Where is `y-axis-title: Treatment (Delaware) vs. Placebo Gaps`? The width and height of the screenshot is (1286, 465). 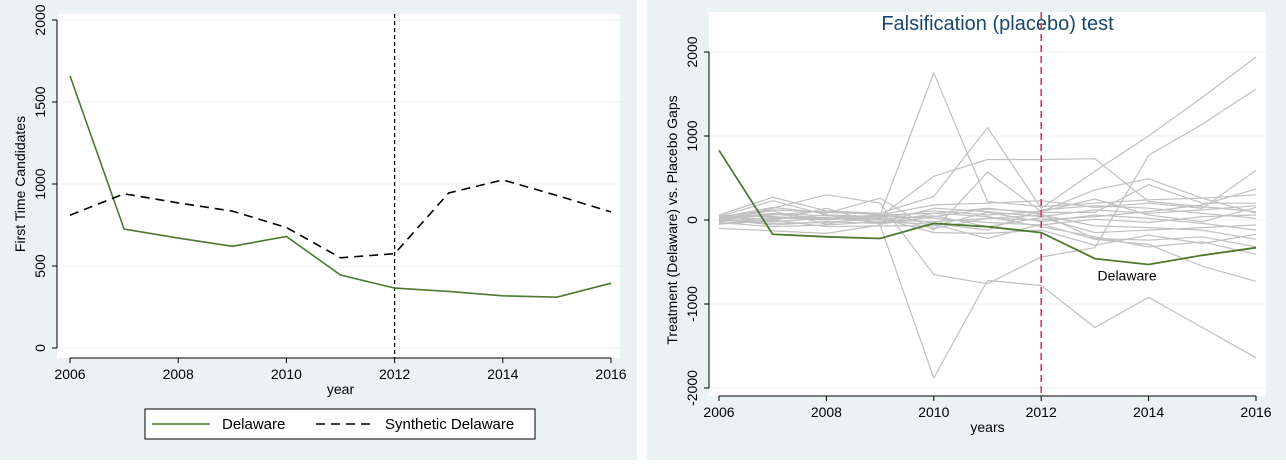 y-axis-title: Treatment (Delaware) vs. Placebo Gaps is located at coordinates (672, 219).